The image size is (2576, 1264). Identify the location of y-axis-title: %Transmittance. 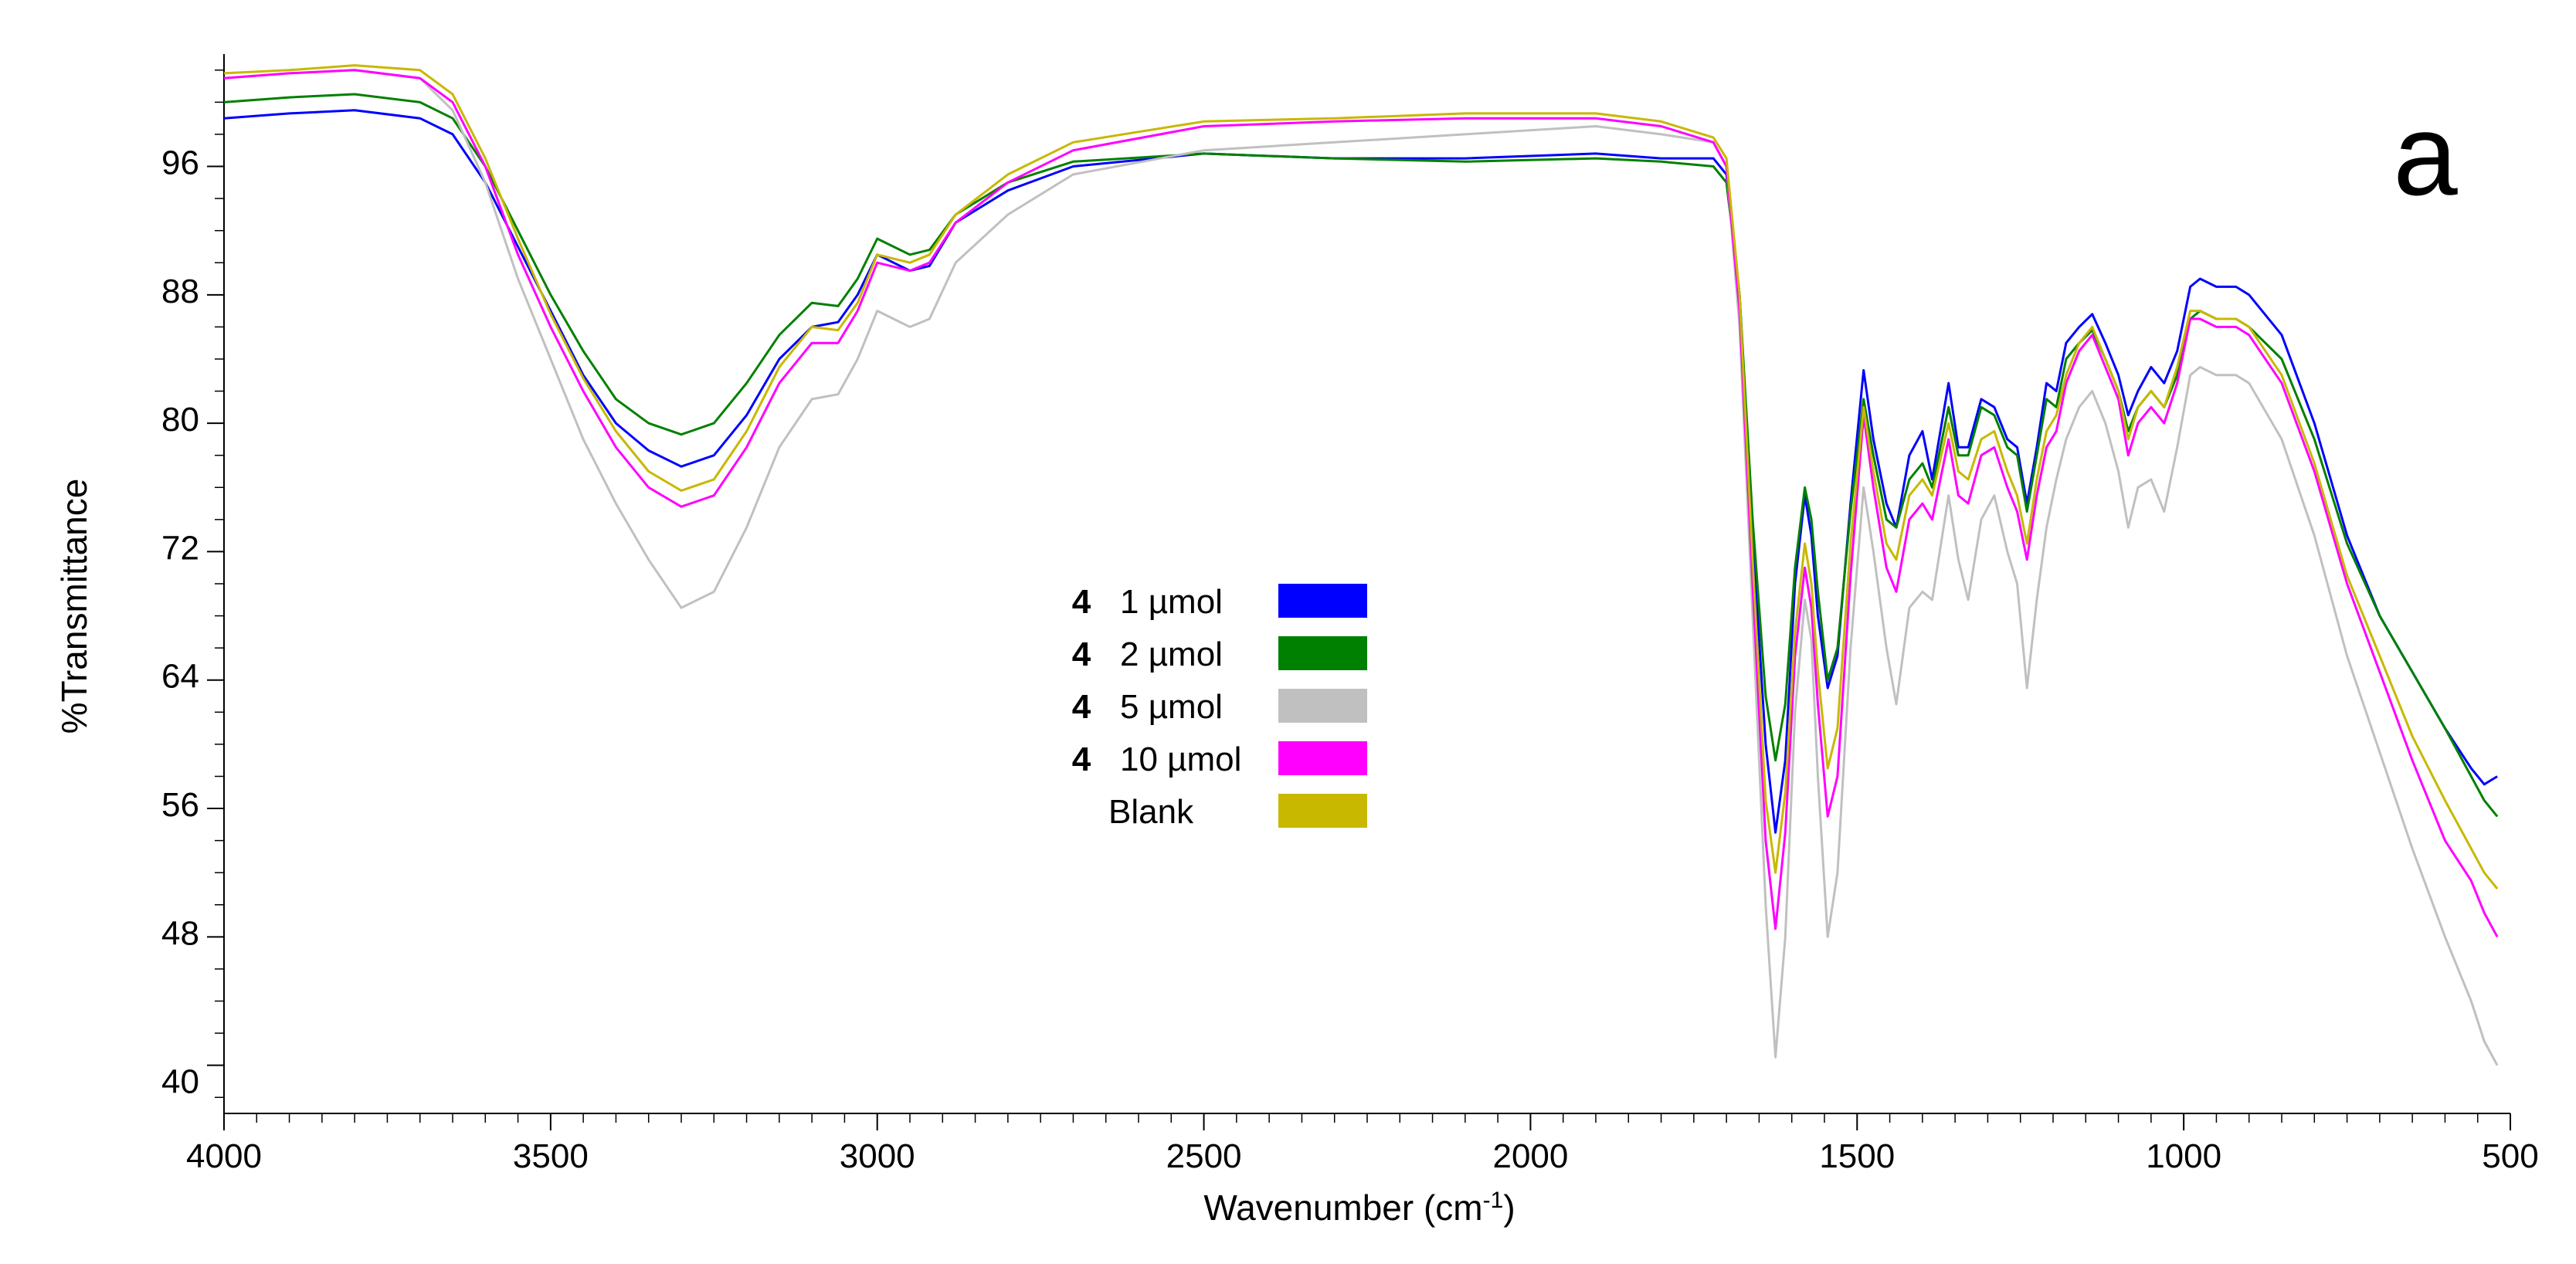
(74, 606).